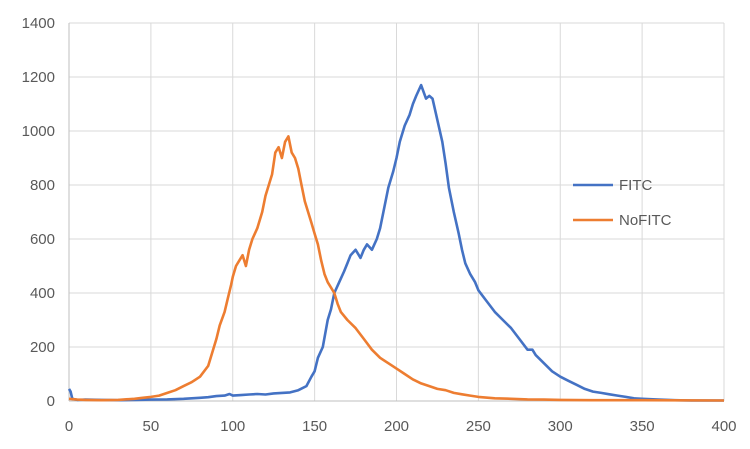  I want to click on x-tick-label: 400, so click(723, 426).